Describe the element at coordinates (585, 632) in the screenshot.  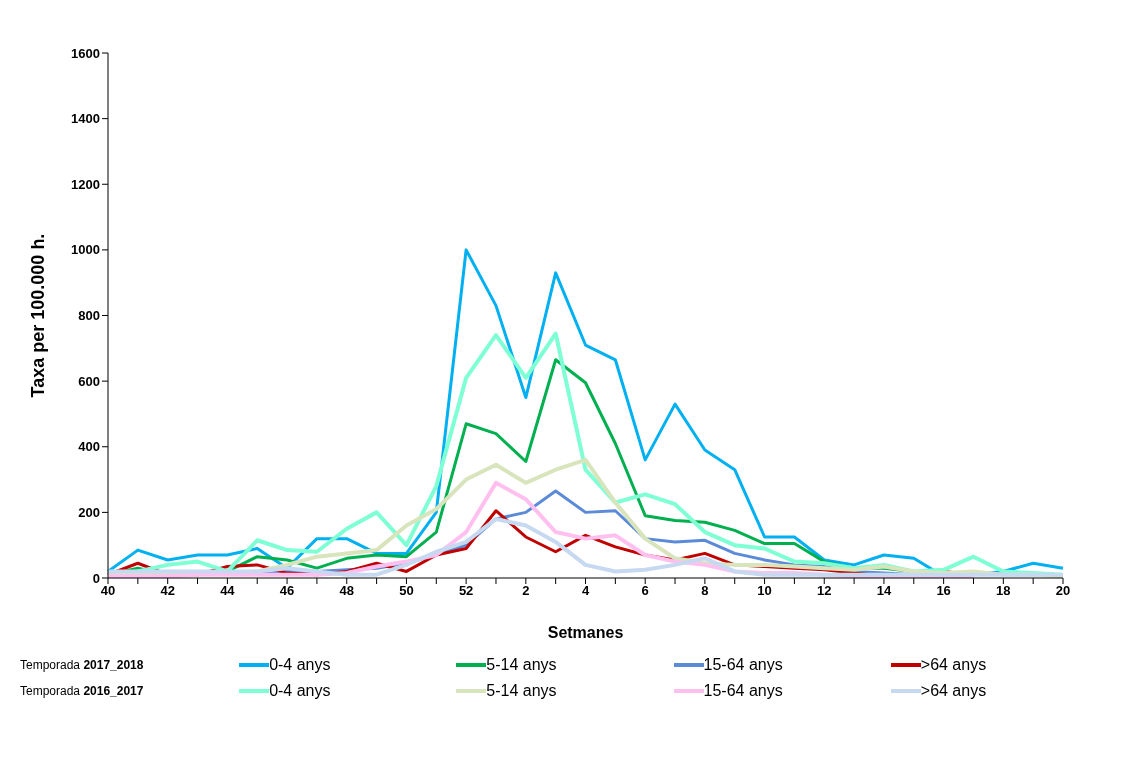
I see `x-axis-title: Setmanes` at that location.